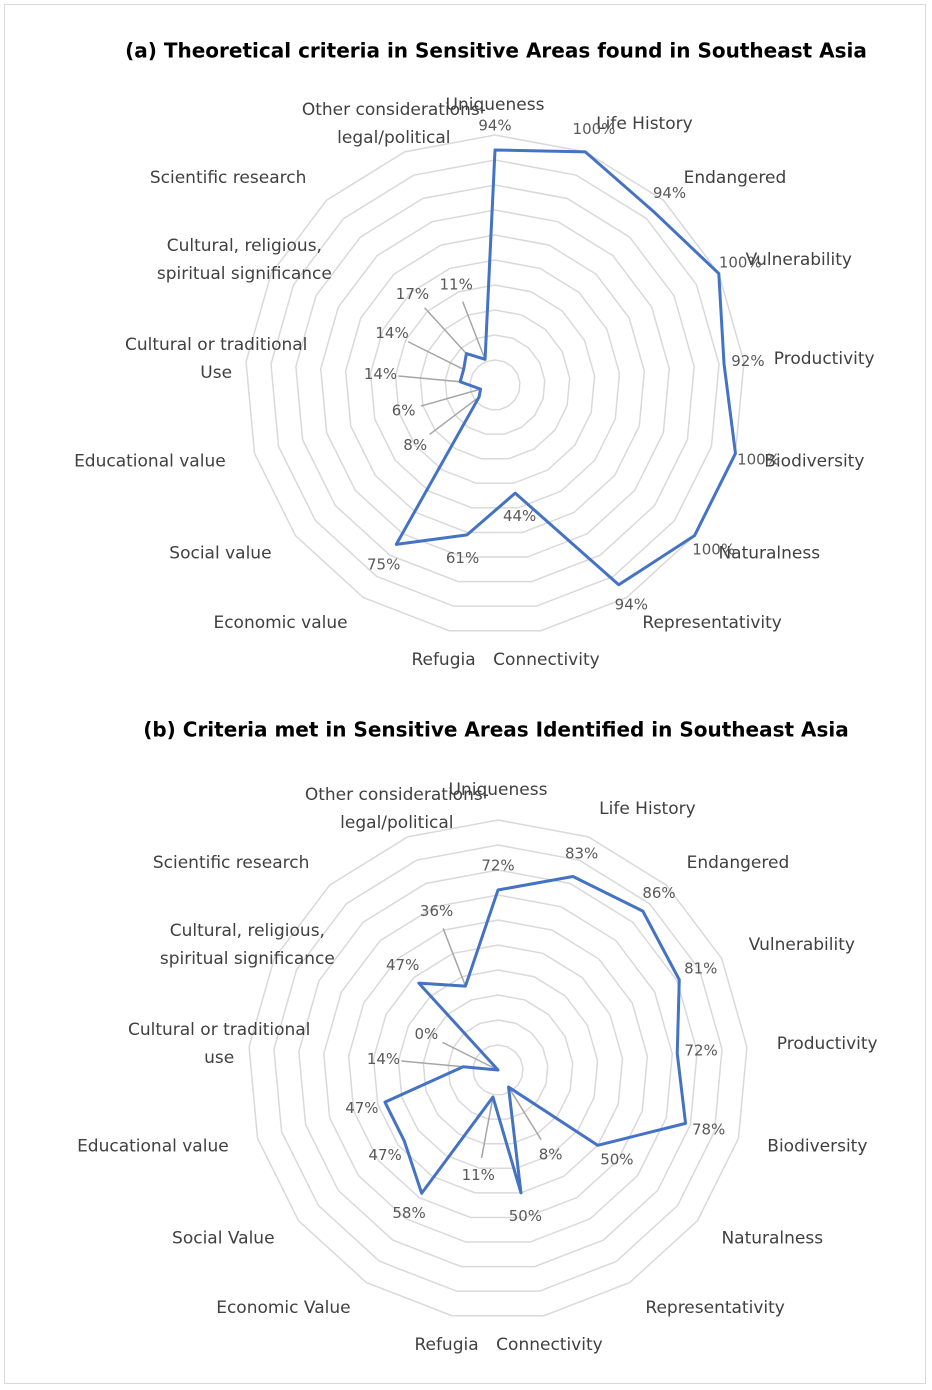 The height and width of the screenshot is (1390, 932). What do you see at coordinates (700, 969) in the screenshot?
I see `value-label: 81%` at bounding box center [700, 969].